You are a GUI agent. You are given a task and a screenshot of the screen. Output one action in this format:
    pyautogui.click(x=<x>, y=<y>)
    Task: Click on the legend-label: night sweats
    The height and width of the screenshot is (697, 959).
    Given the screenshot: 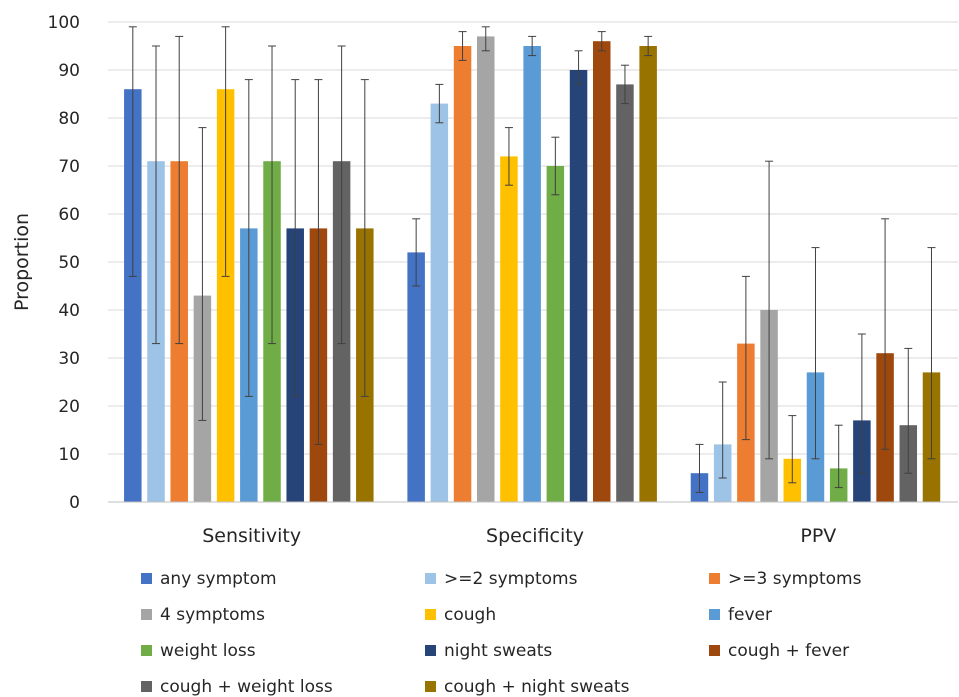 What is the action you would take?
    pyautogui.click(x=498, y=651)
    